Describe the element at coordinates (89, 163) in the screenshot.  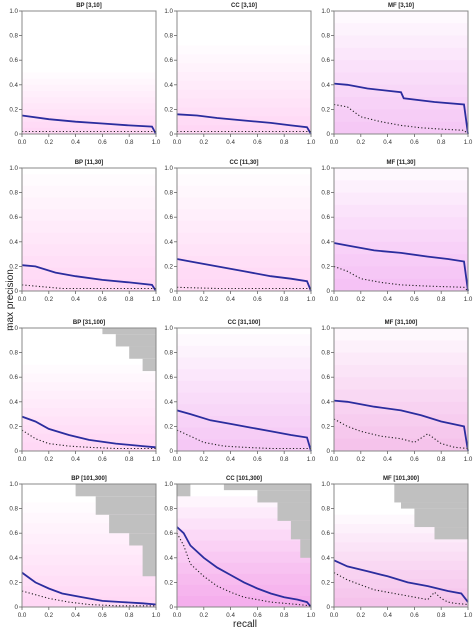
I see `panel-title: BP [11,30]` at that location.